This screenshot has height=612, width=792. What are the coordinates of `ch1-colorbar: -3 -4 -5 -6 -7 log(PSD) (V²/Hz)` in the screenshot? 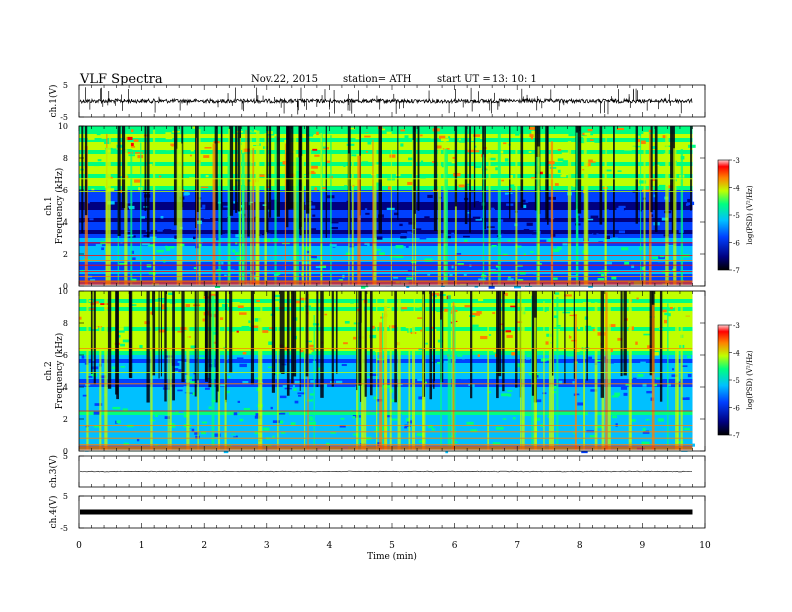 It's located at (735, 216).